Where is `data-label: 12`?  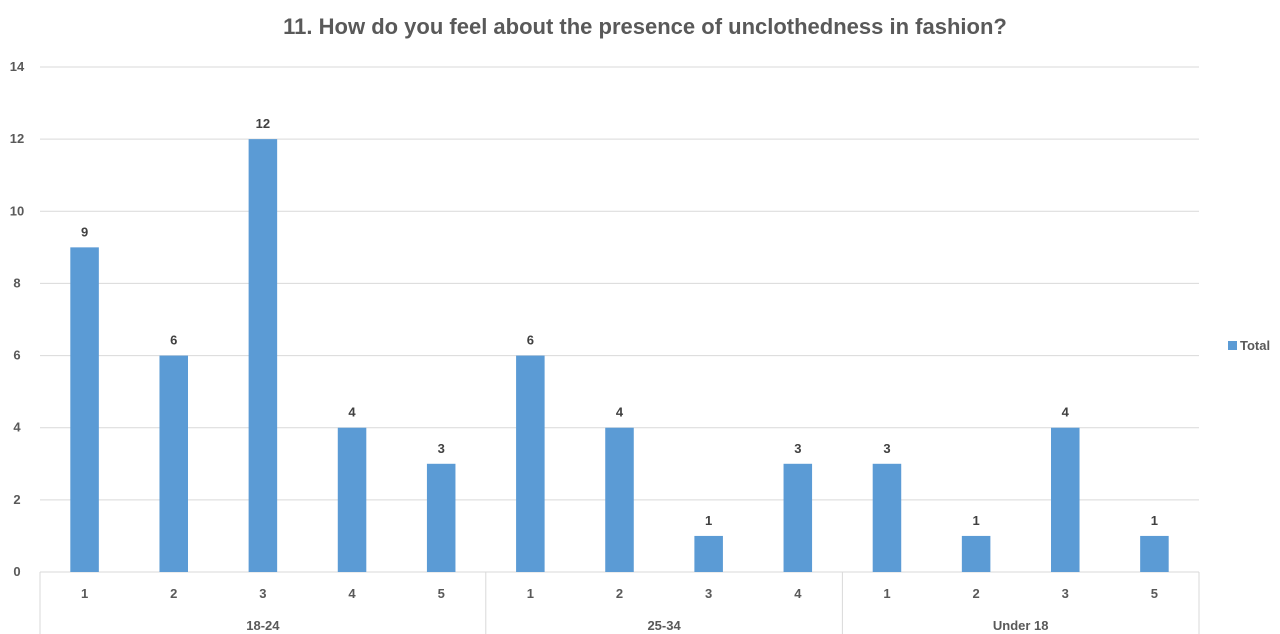
data-label: 12 is located at coordinates (263, 123).